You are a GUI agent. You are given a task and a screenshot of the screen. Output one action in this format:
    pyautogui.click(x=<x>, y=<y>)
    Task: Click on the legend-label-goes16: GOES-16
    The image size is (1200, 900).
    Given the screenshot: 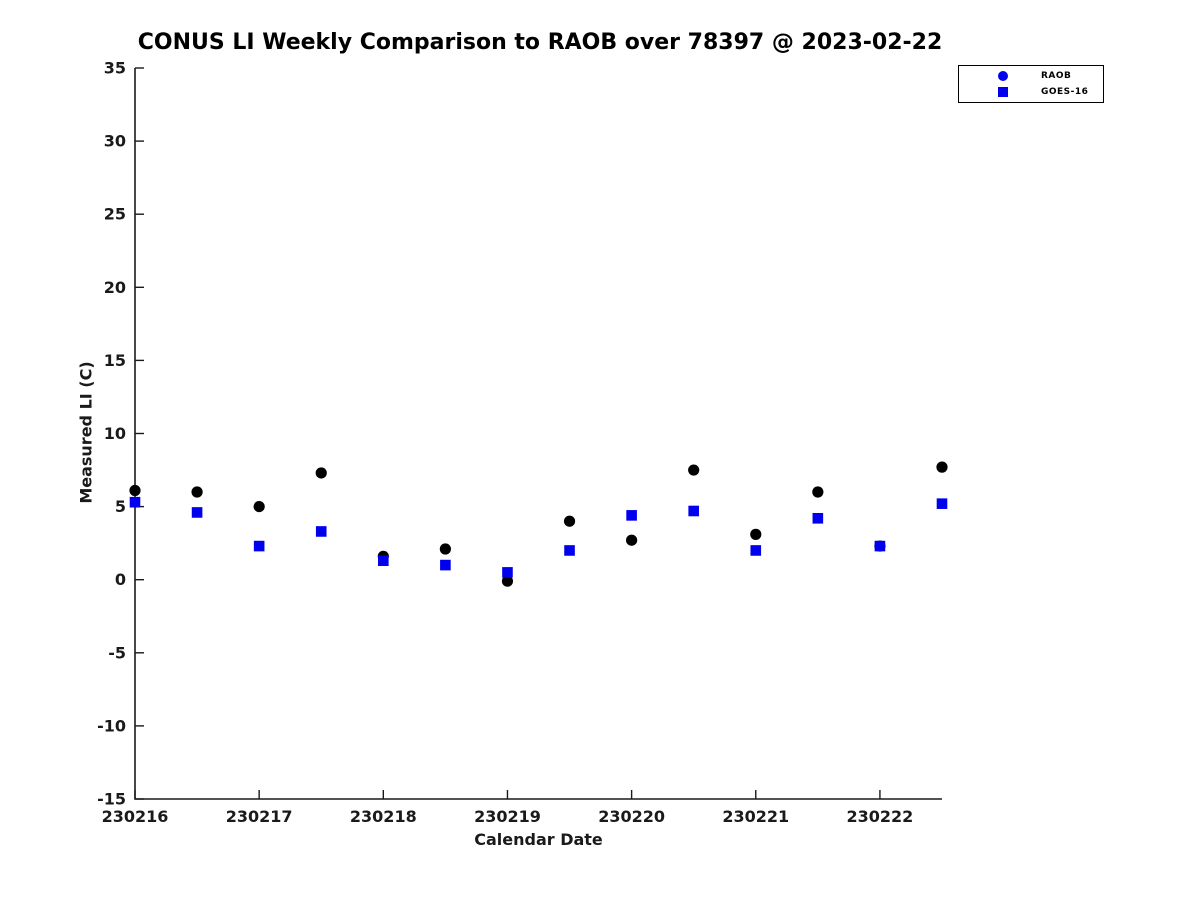 What is the action you would take?
    pyautogui.click(x=1065, y=92)
    